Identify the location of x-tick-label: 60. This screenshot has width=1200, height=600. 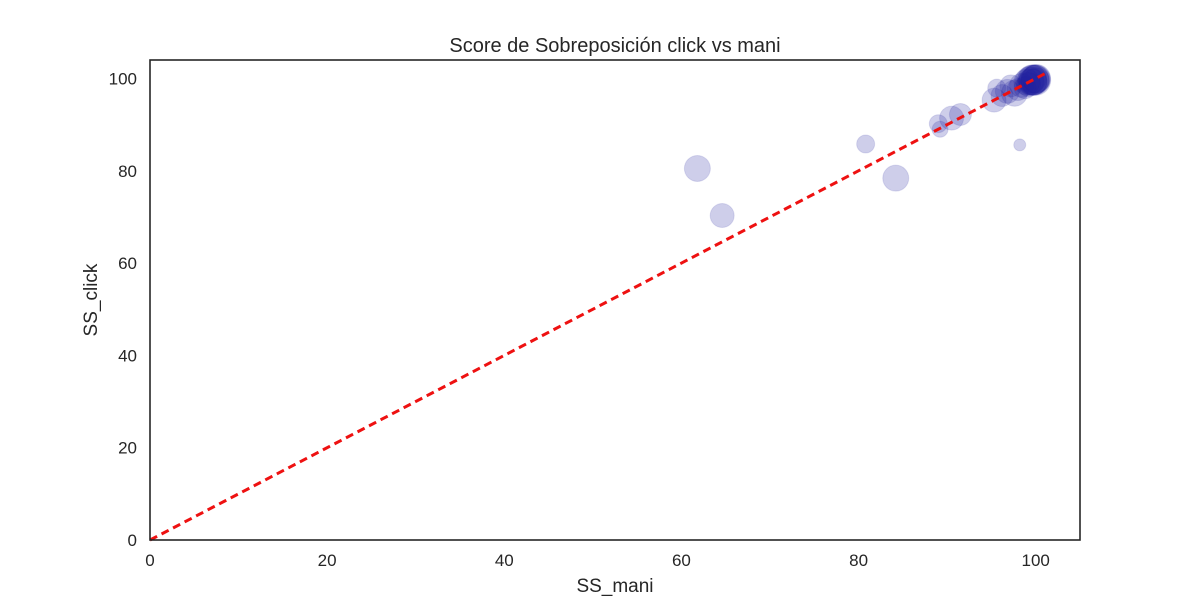
(681, 560).